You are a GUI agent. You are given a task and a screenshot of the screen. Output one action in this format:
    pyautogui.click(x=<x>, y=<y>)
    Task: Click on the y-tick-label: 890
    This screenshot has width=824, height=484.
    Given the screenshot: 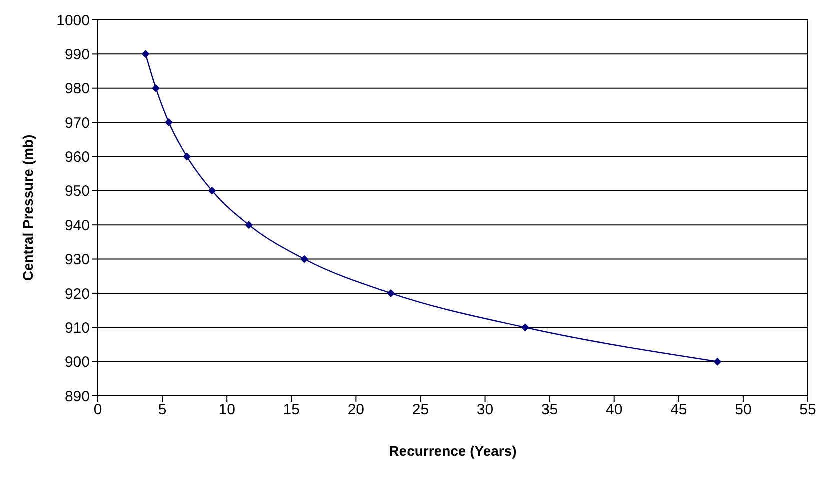 What is the action you would take?
    pyautogui.click(x=77, y=397)
    